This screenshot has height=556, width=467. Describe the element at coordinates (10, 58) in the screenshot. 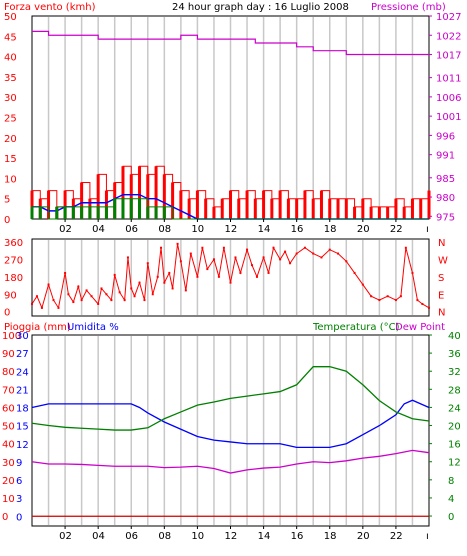

I see `y-tick-label: 40` at that location.